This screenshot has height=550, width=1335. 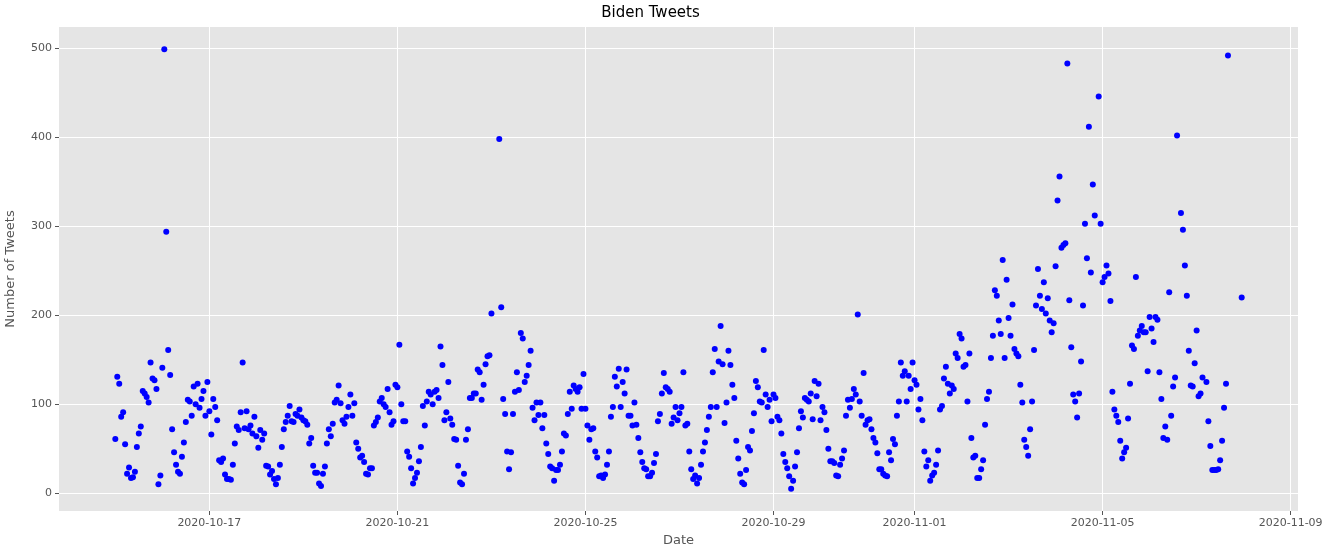 What do you see at coordinates (773, 523) in the screenshot?
I see `x-tick-label: 2020-10-29` at bounding box center [773, 523].